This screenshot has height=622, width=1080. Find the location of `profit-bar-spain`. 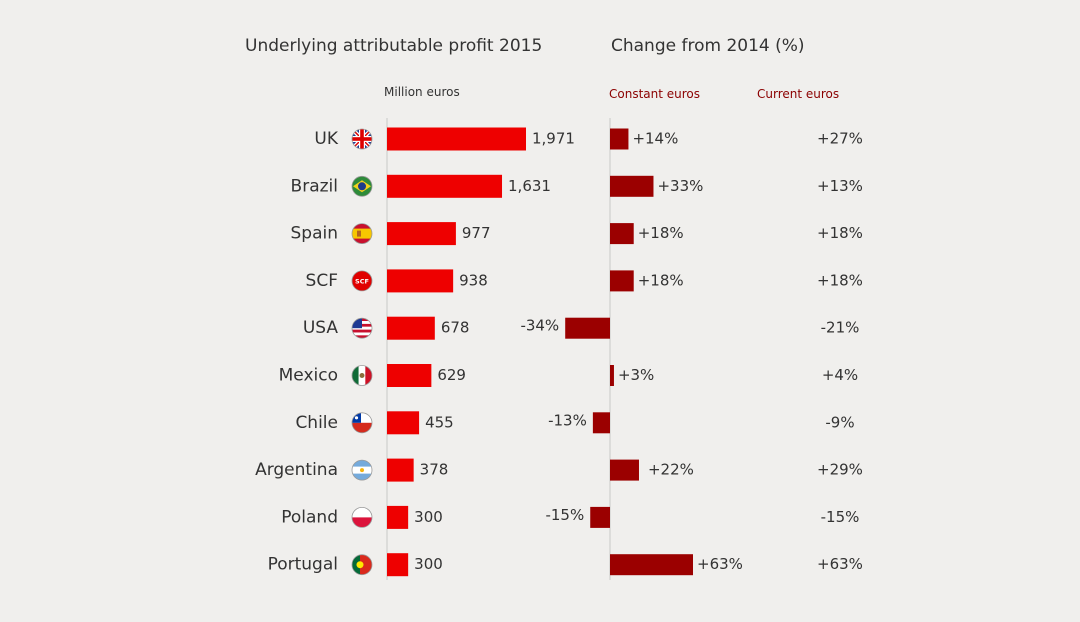

profit-bar-spain is located at coordinates (421, 234).